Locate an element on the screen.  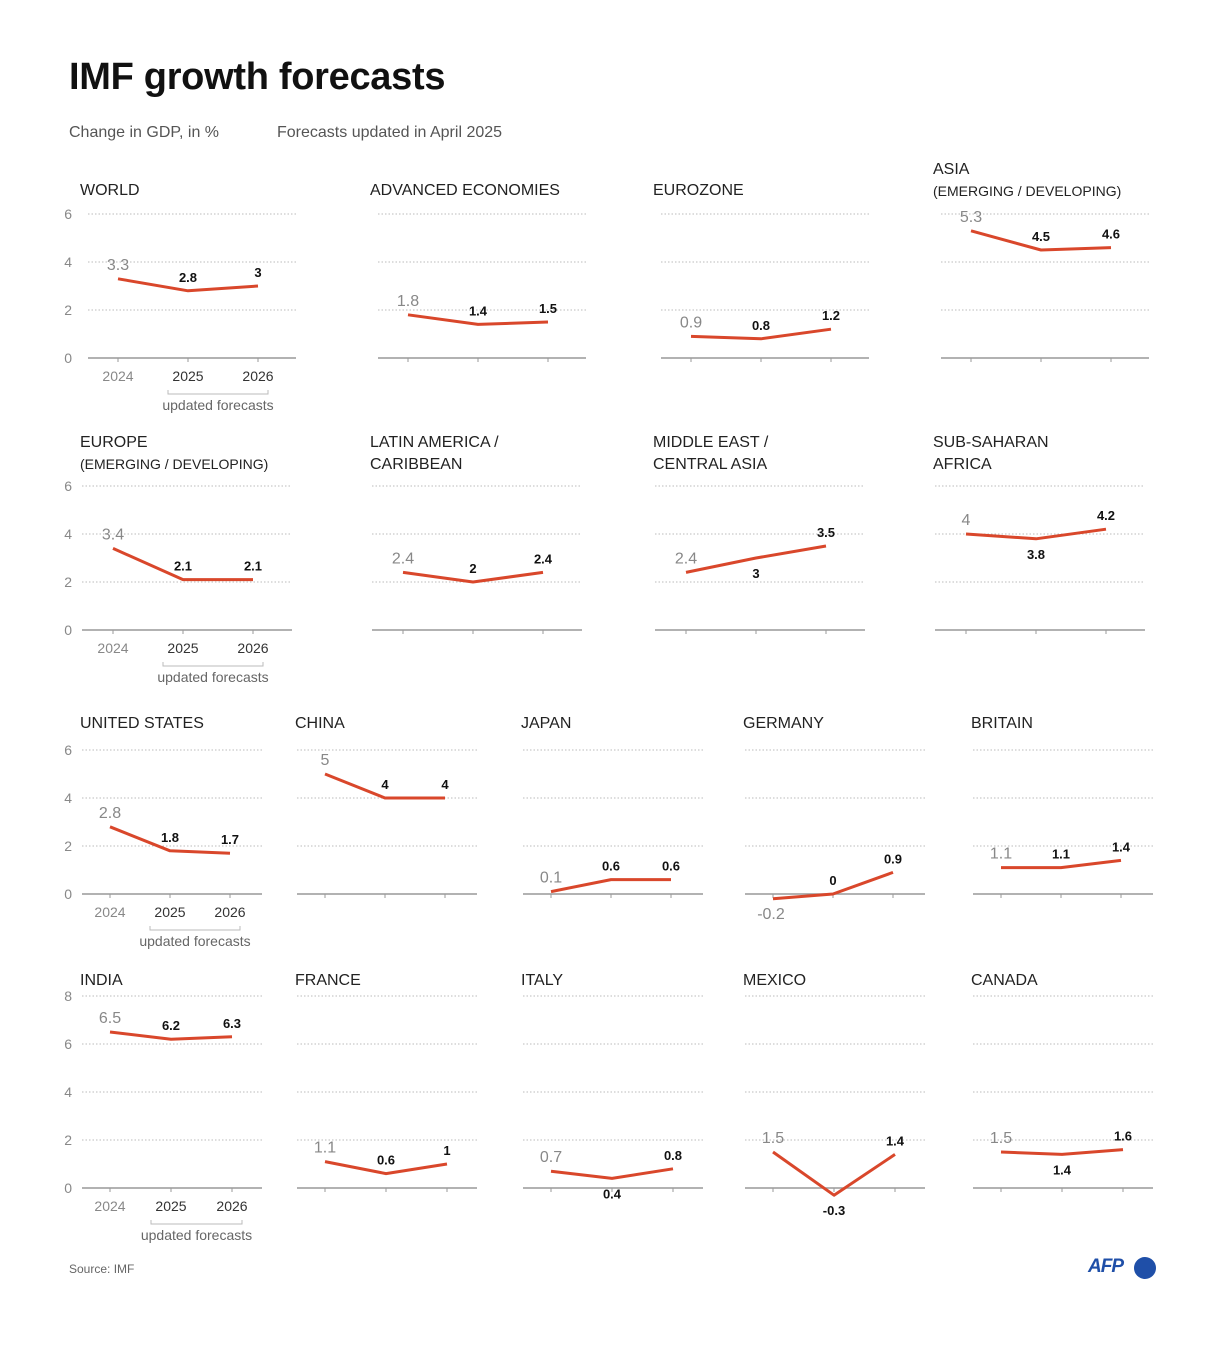
data-label: 6.3 is located at coordinates (232, 1023).